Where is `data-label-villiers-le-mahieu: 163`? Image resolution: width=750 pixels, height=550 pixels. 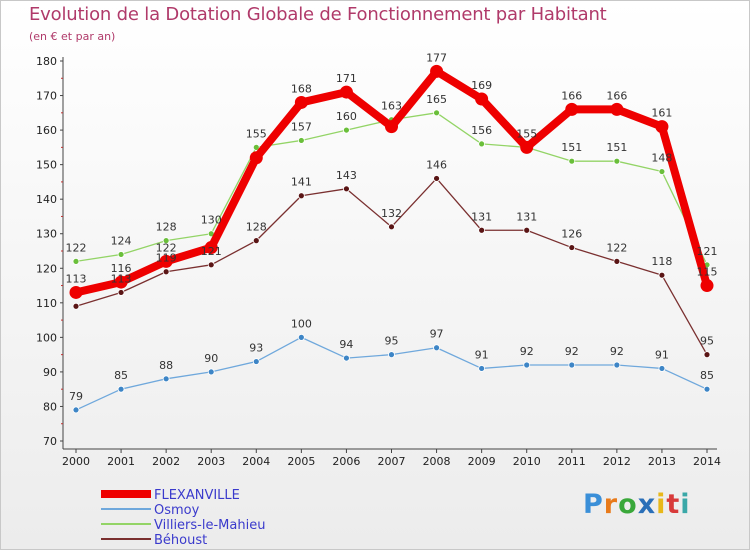 data-label-villiers-le-mahieu: 163 is located at coordinates (391, 106).